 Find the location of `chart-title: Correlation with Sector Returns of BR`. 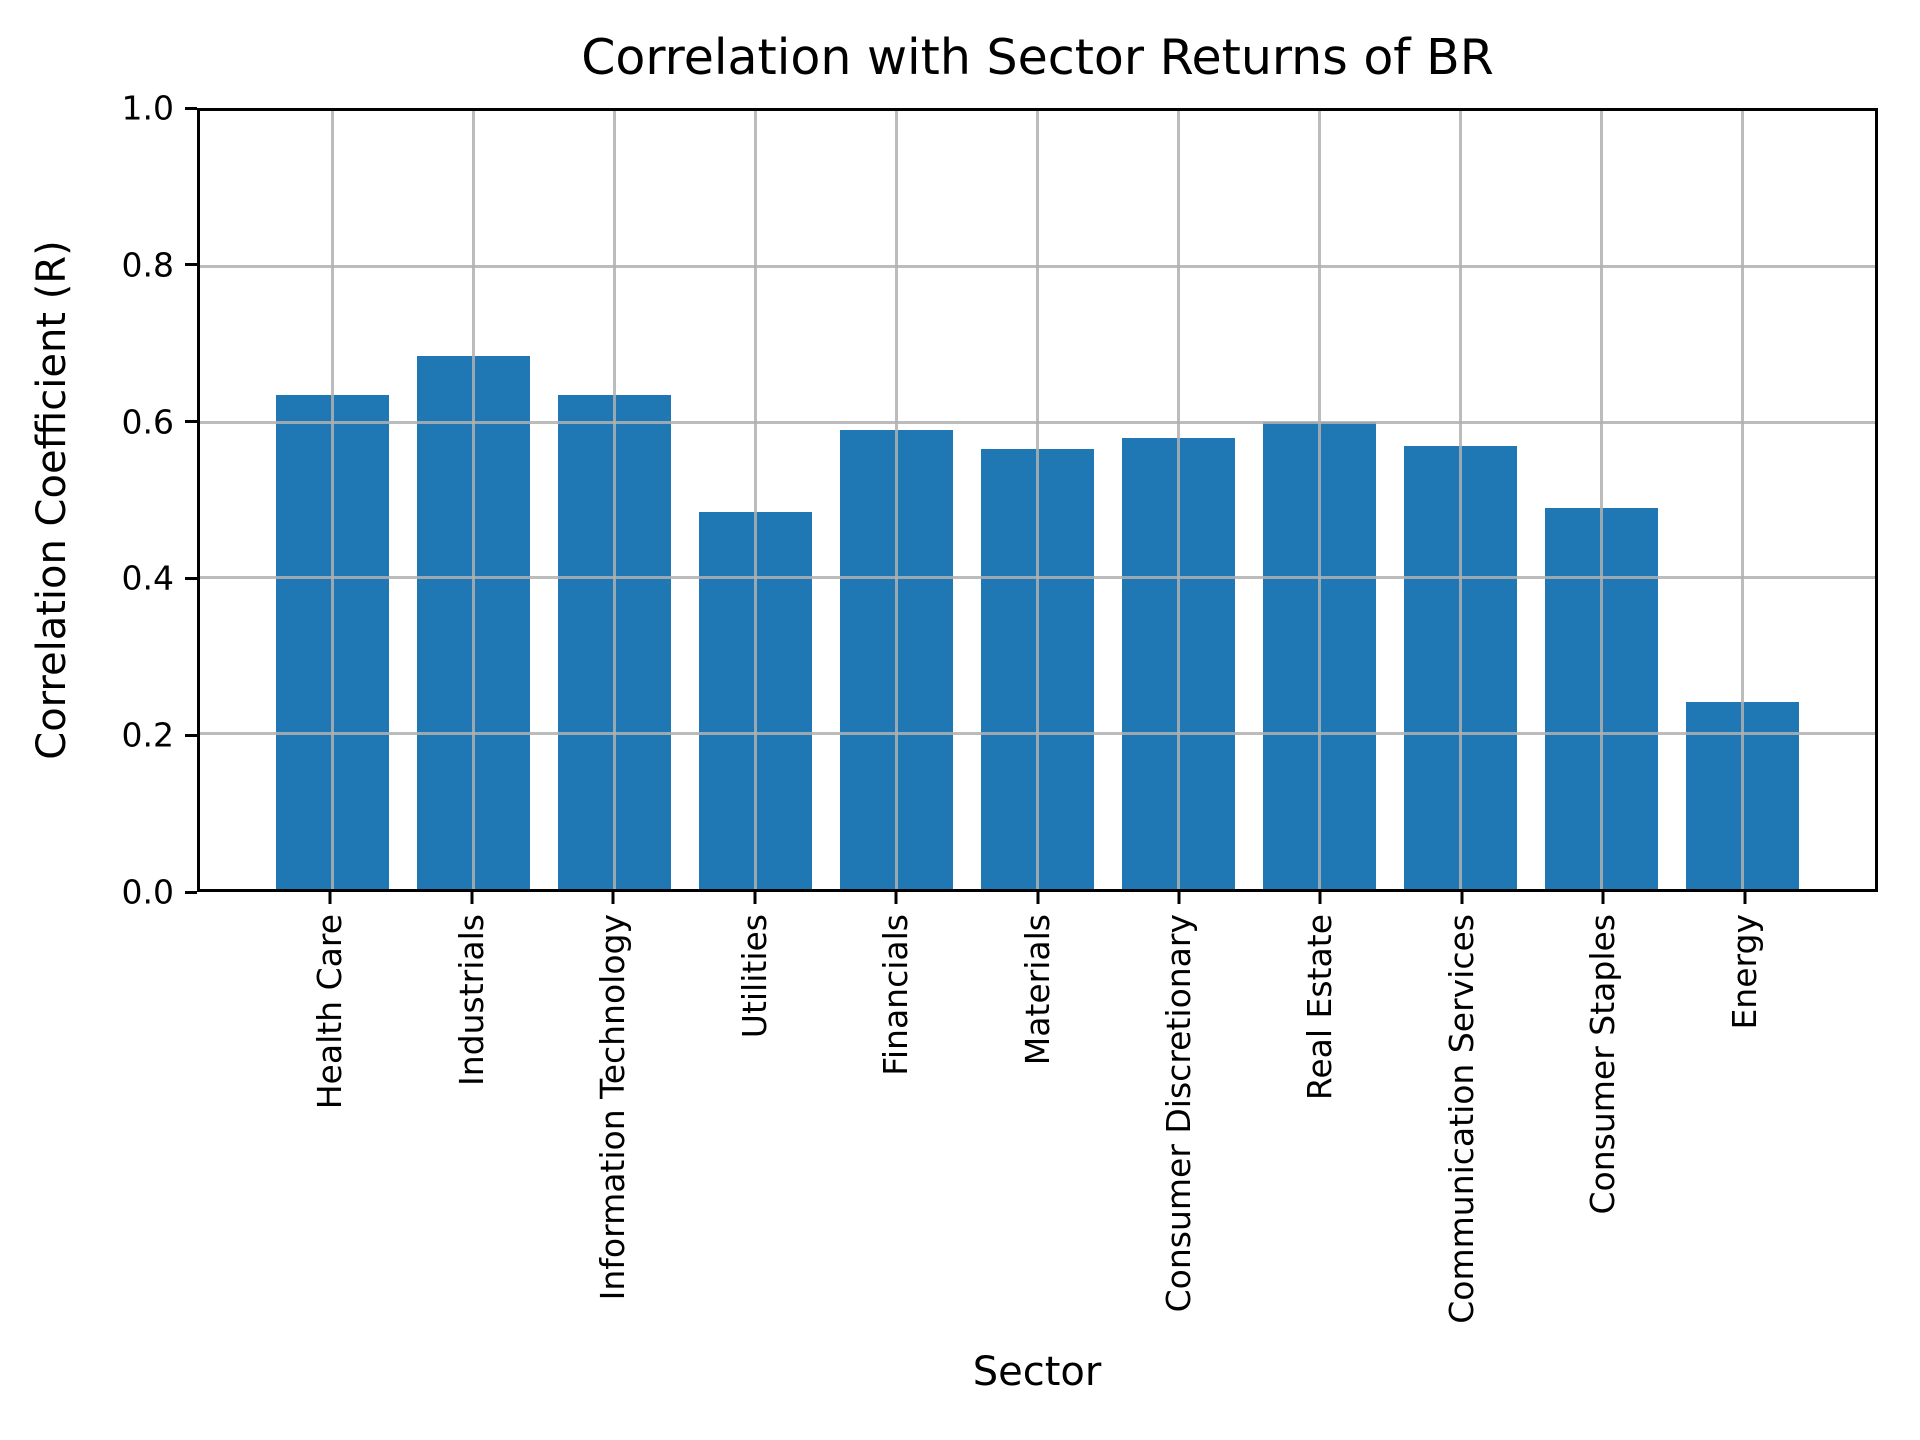

chart-title: Correlation with Sector Returns of BR is located at coordinates (1037, 57).